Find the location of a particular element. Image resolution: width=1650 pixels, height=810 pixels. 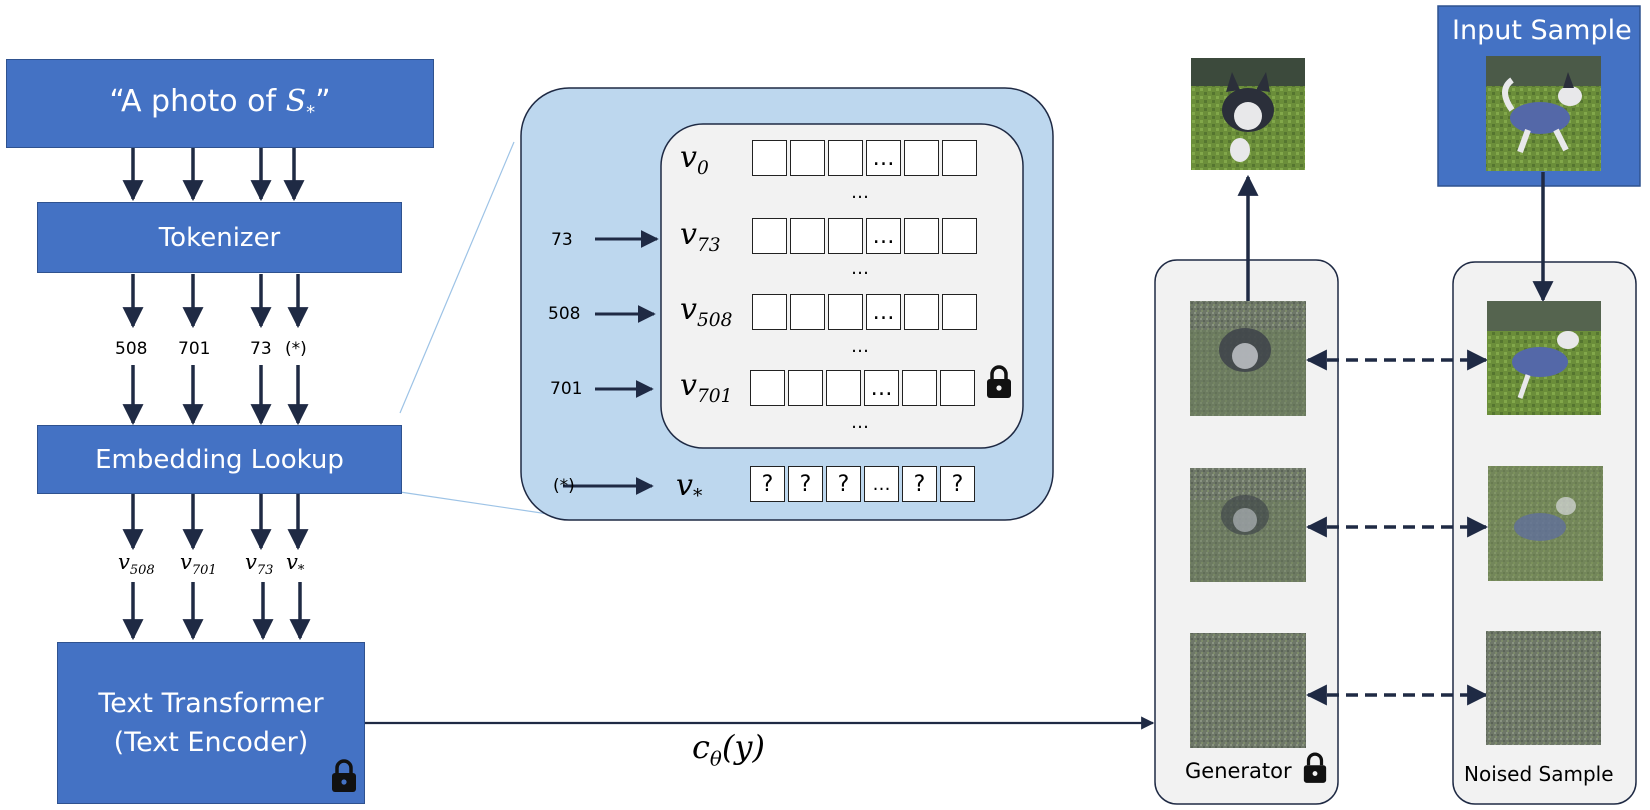

noised-step-2-image is located at coordinates (1545, 523).